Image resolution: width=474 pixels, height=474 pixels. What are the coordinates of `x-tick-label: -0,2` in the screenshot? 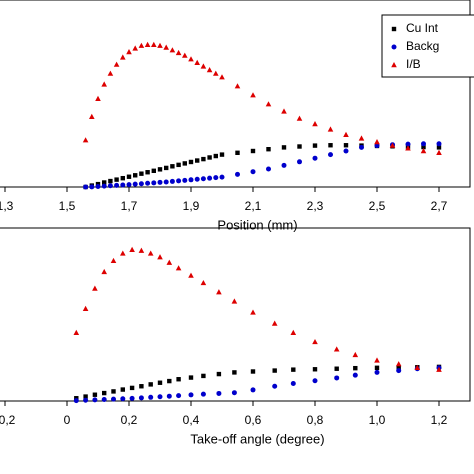 It's located at (8, 420).